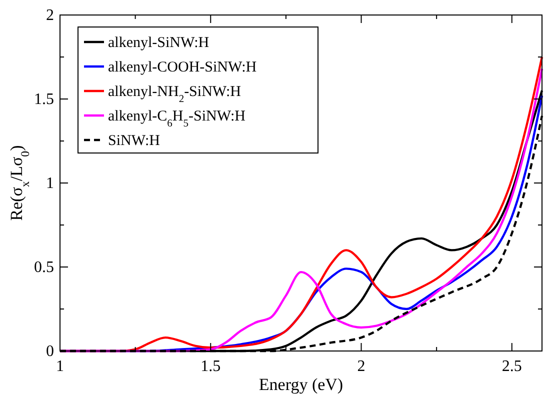  I want to click on x-tick-label: 2.5, so click(512, 366).